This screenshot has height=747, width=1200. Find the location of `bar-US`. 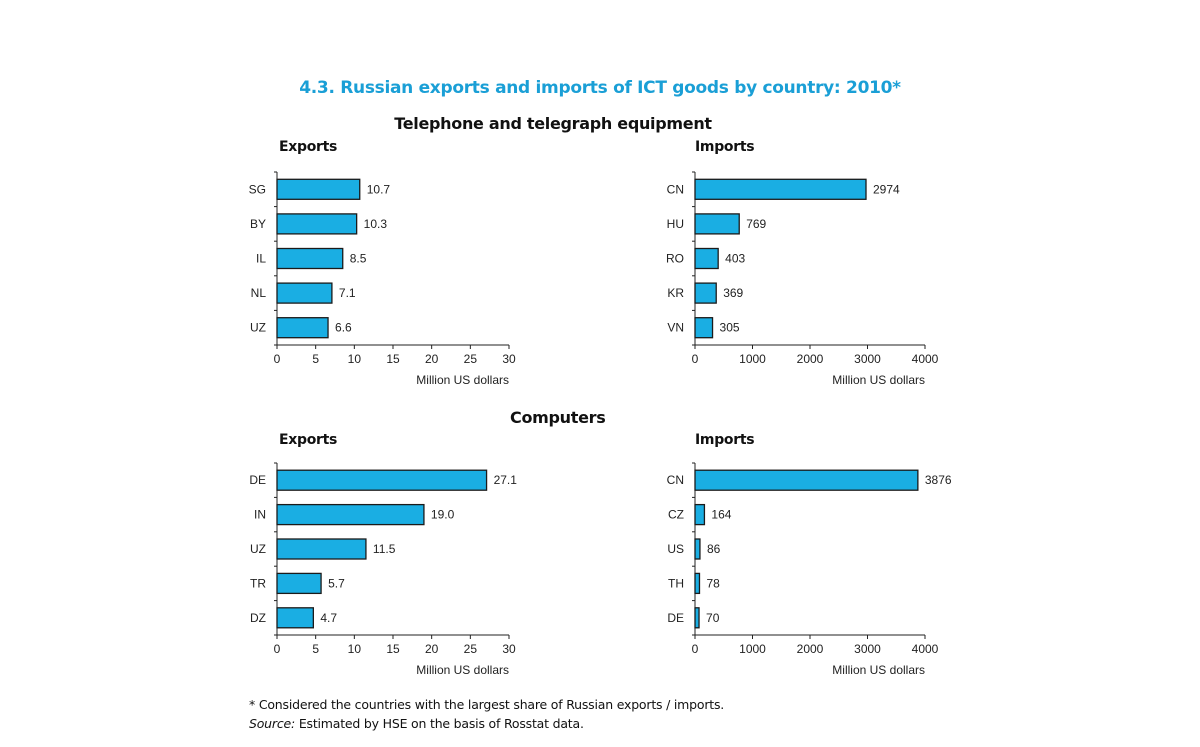

bar-US is located at coordinates (697, 549).